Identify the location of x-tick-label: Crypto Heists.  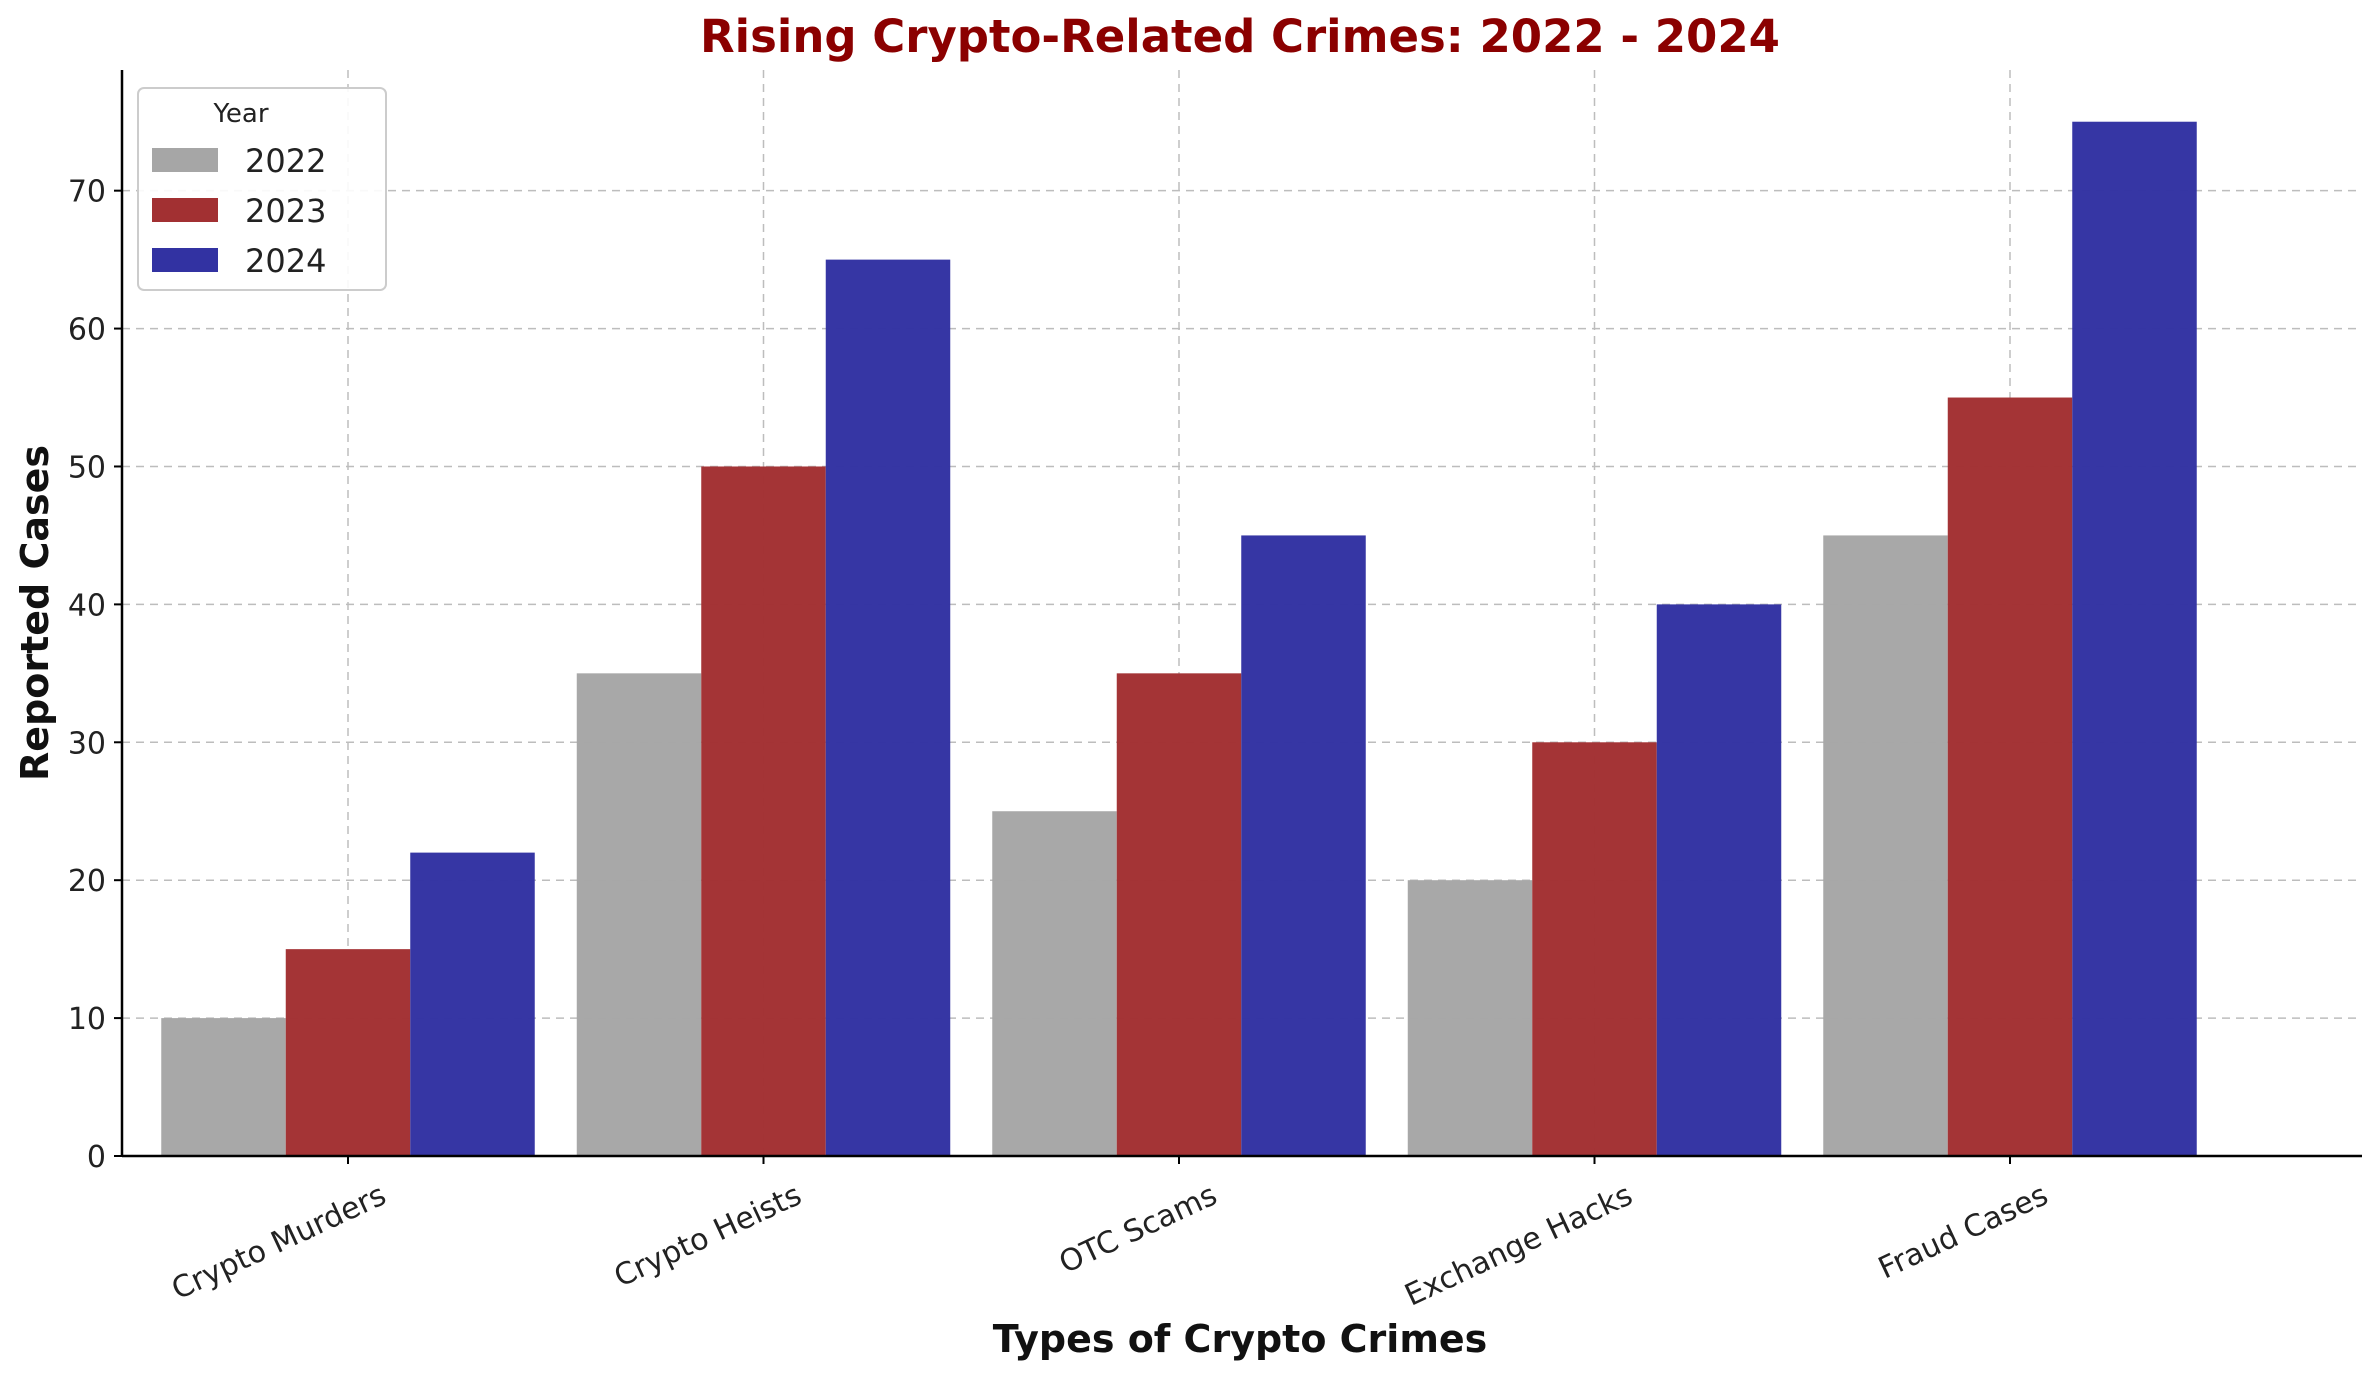
(708, 1236).